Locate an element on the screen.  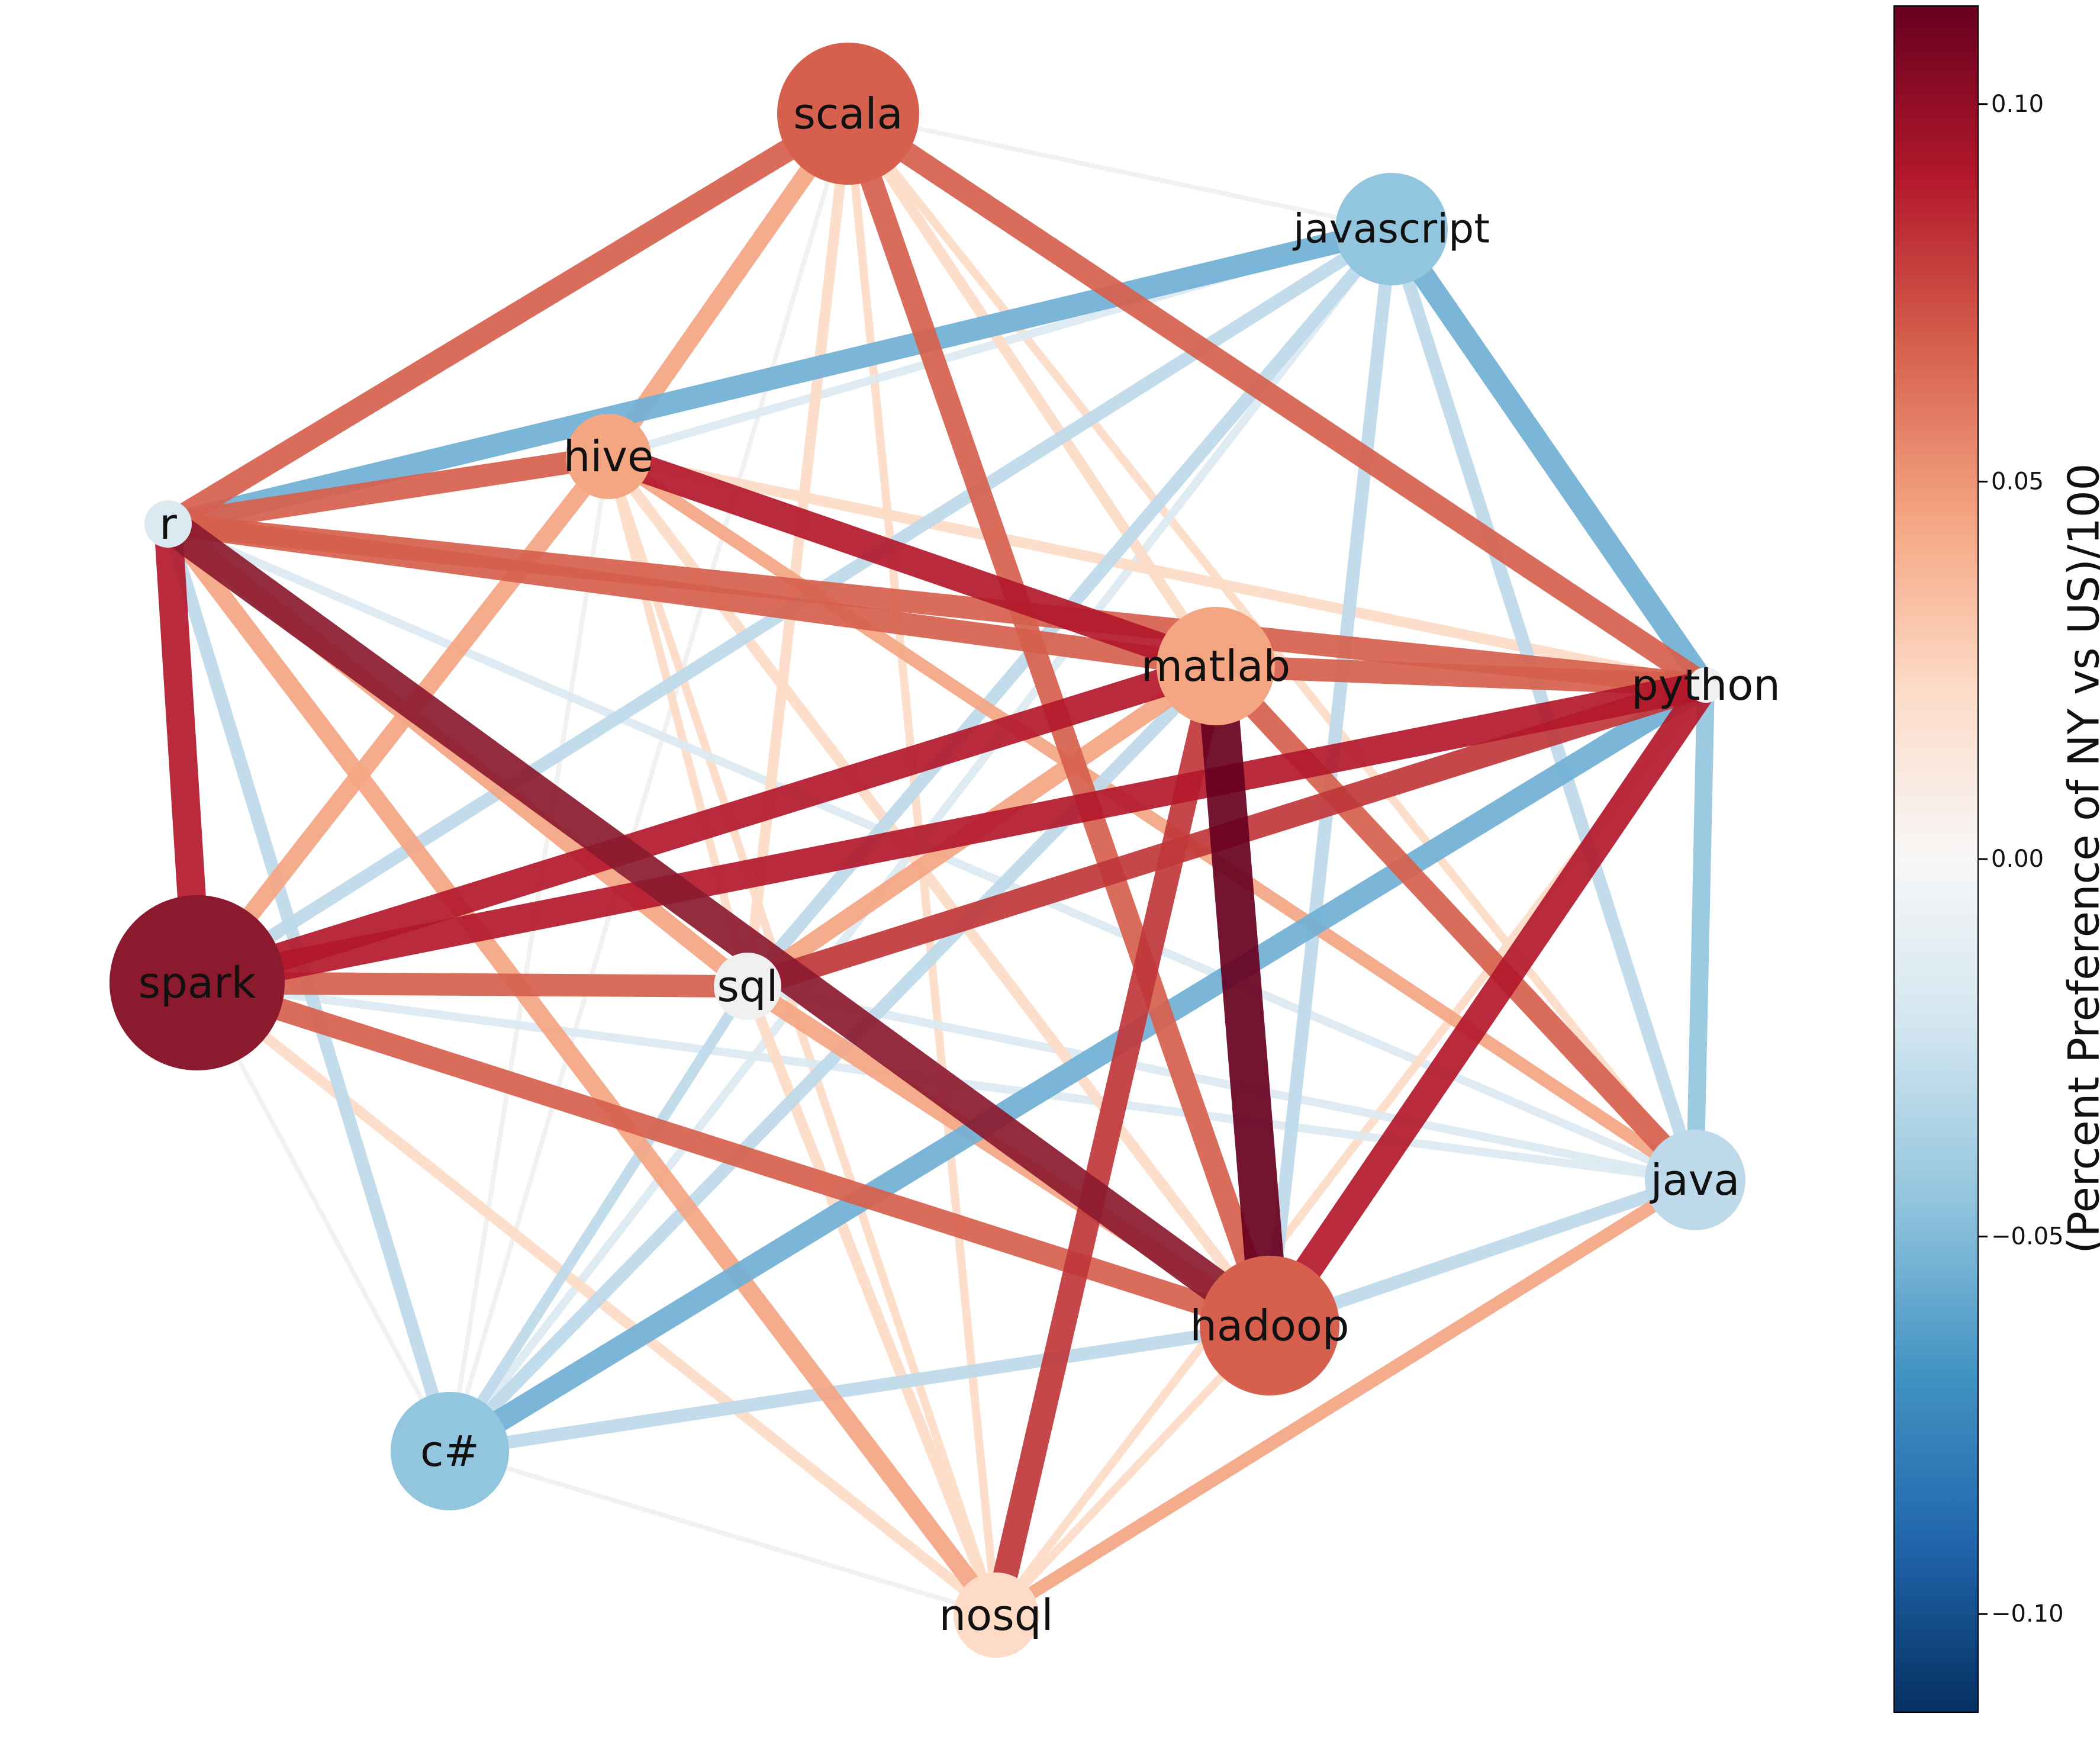
node-spark: spark is located at coordinates (197, 982).